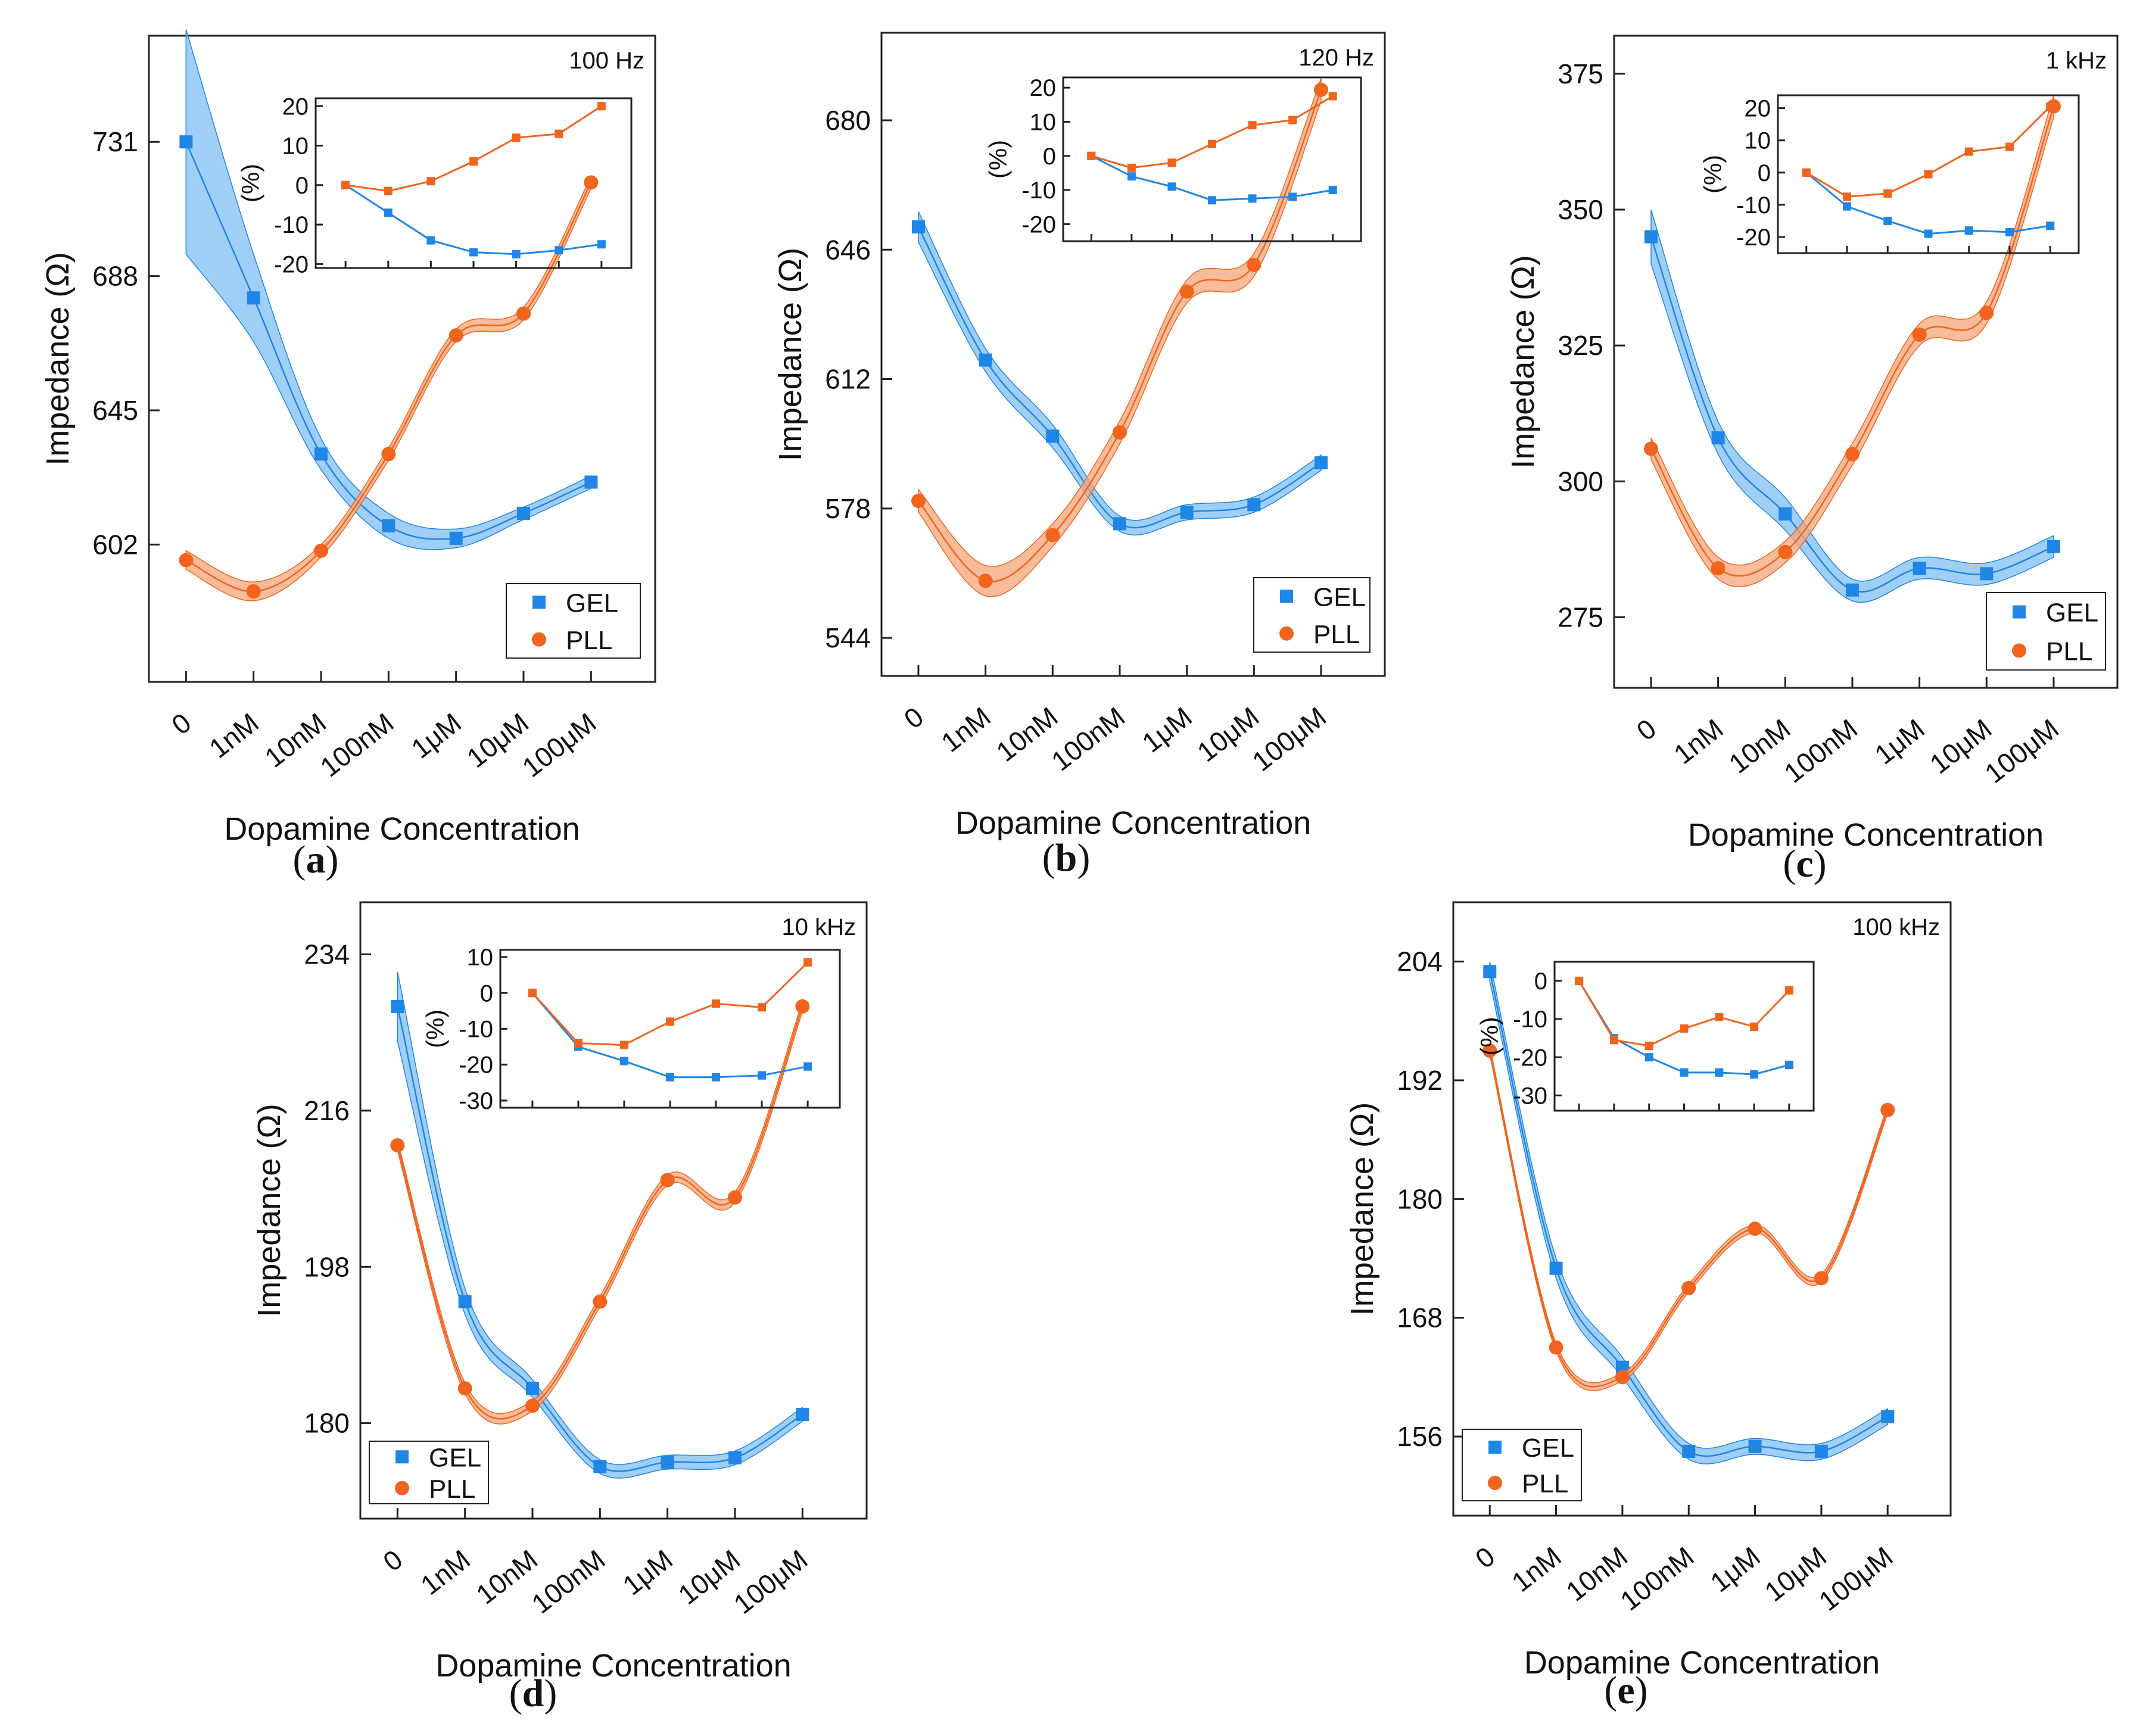 This screenshot has width=2146, height=1736. Describe the element at coordinates (115, 410) in the screenshot. I see `y-tick-label: 645` at that location.